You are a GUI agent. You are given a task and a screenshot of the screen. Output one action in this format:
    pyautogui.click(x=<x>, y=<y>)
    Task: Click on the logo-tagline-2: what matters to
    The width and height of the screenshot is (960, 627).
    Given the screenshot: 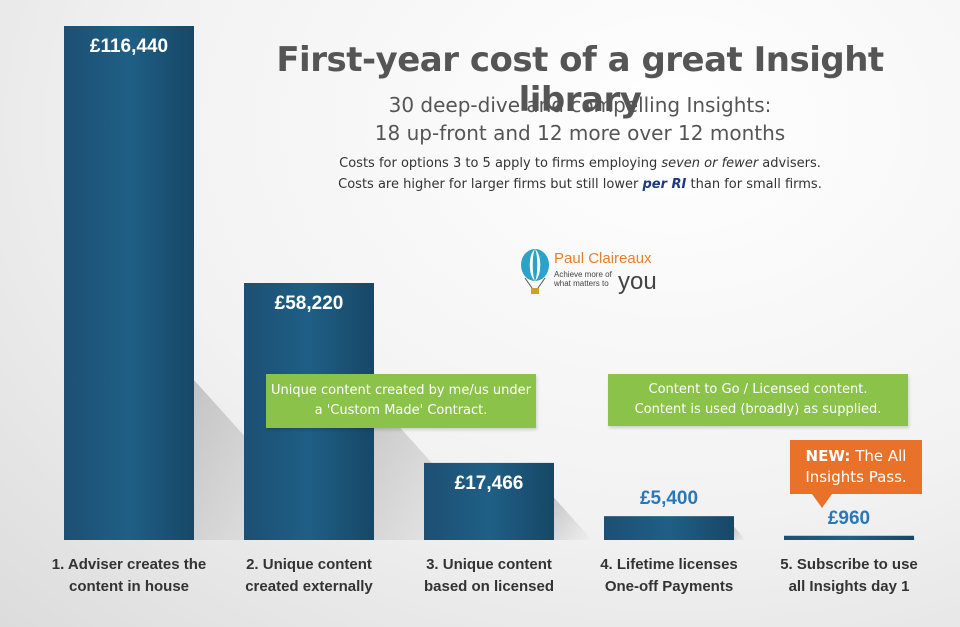 What is the action you would take?
    pyautogui.click(x=581, y=283)
    